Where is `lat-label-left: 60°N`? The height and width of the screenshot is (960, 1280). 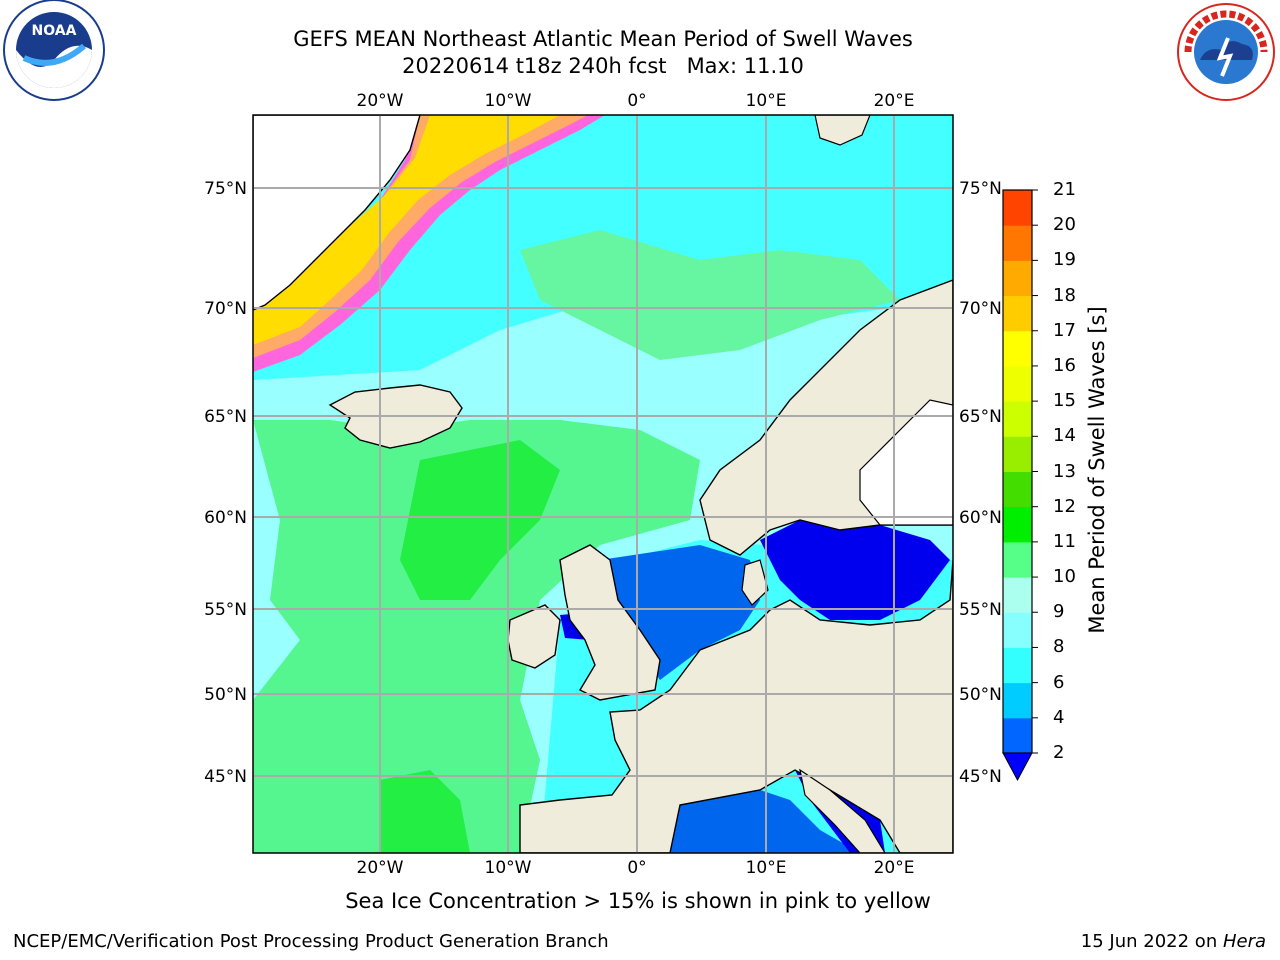 lat-label-left: 60°N is located at coordinates (225, 518).